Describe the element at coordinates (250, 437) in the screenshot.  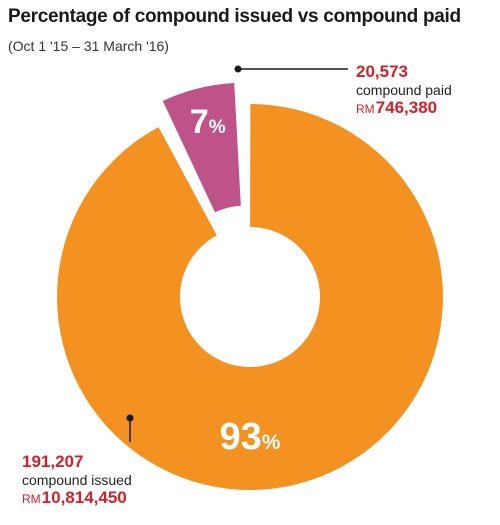
I see `slice-label-compound-issued: 93%` at that location.